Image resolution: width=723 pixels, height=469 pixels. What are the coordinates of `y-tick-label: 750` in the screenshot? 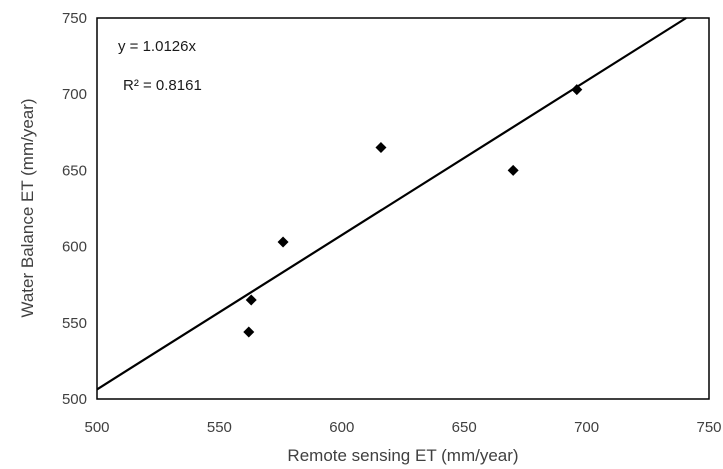 It's located at (74, 18).